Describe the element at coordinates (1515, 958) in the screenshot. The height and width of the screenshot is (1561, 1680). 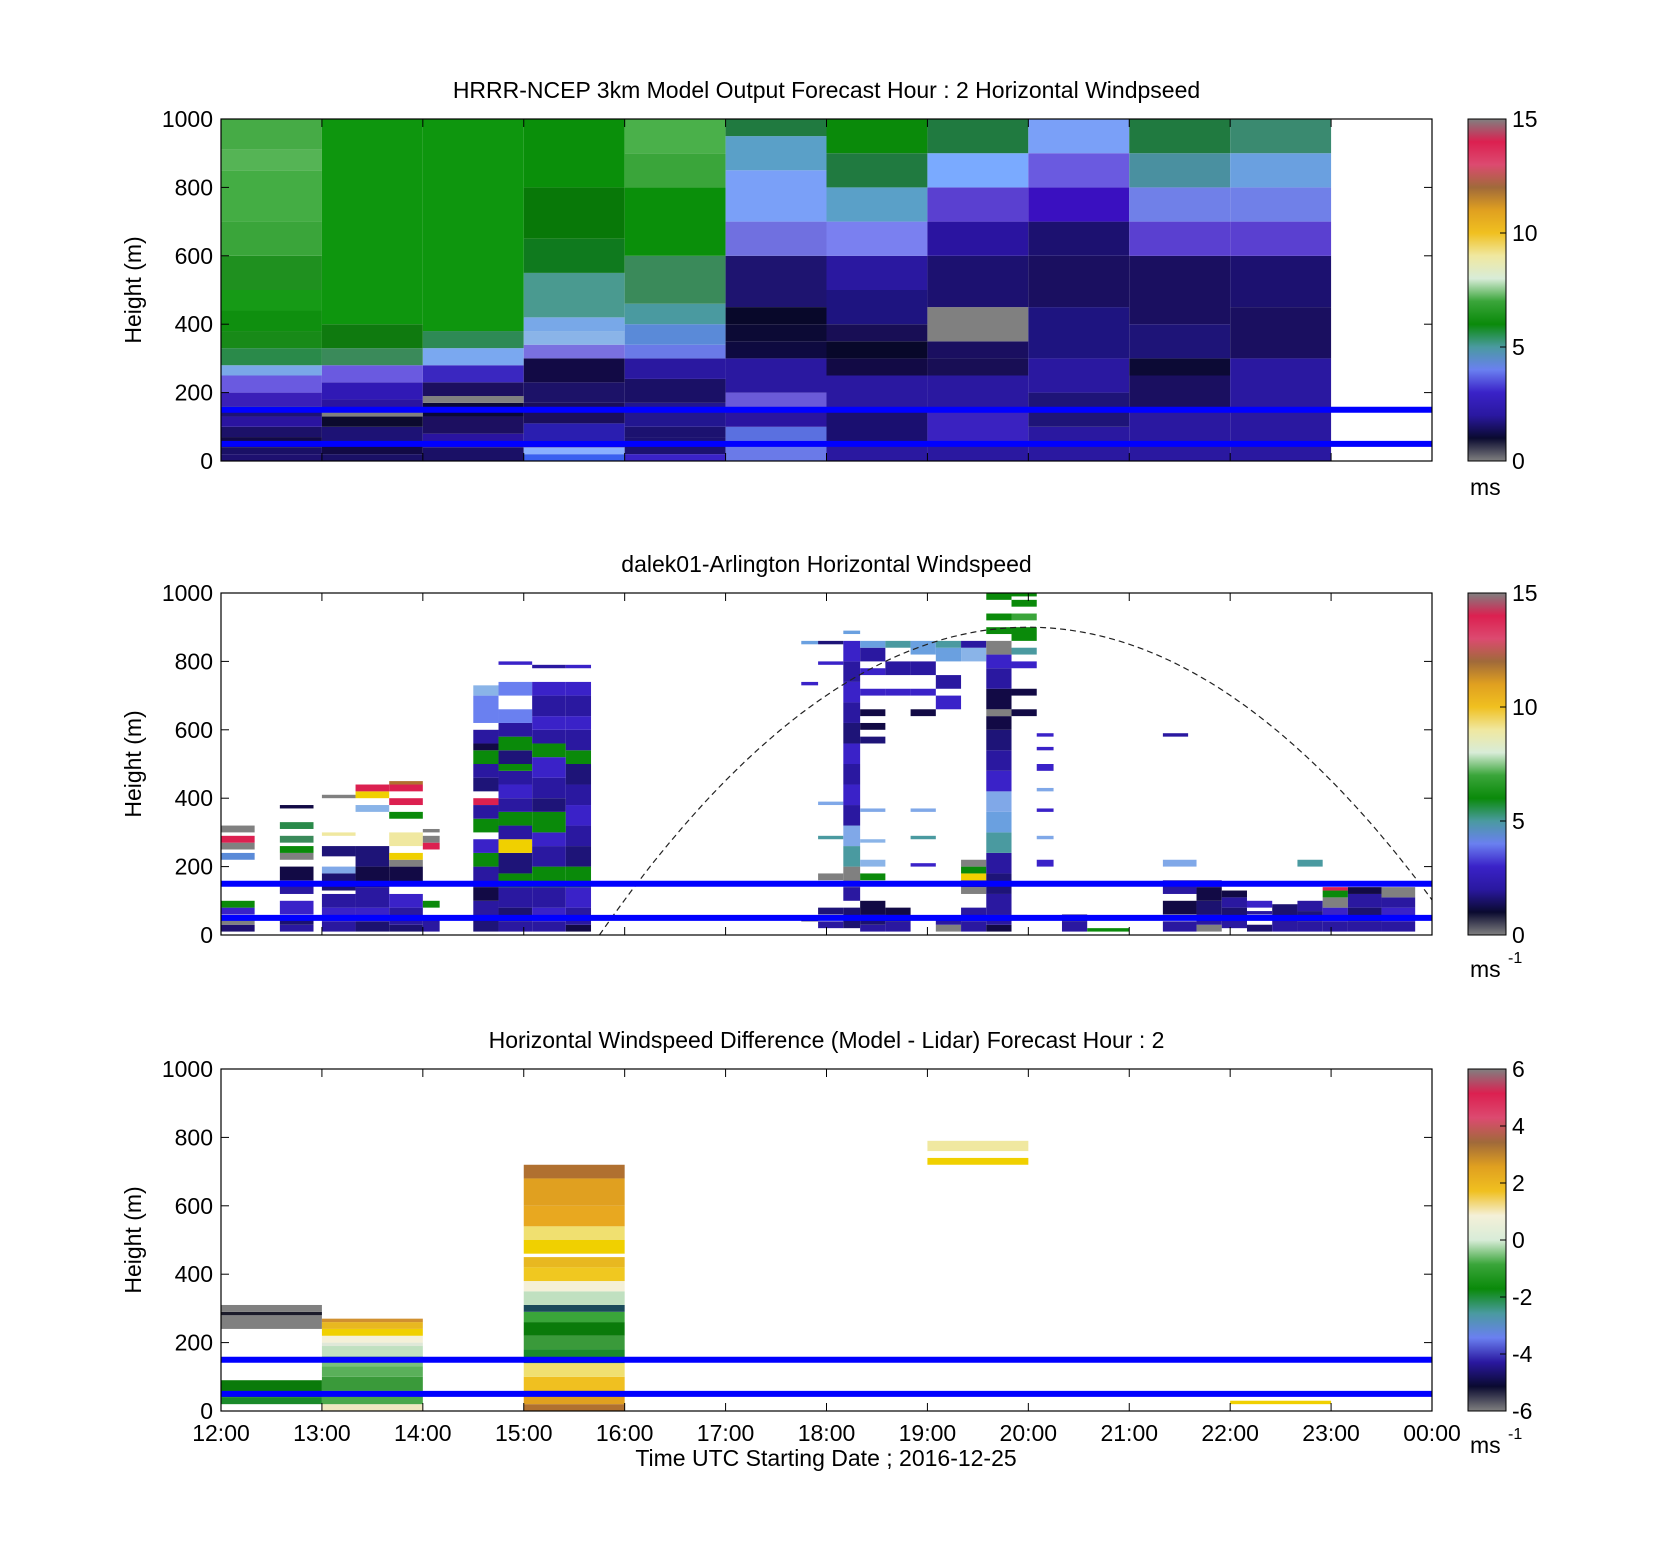
I see `colorbar-unit-exponent: -1` at that location.